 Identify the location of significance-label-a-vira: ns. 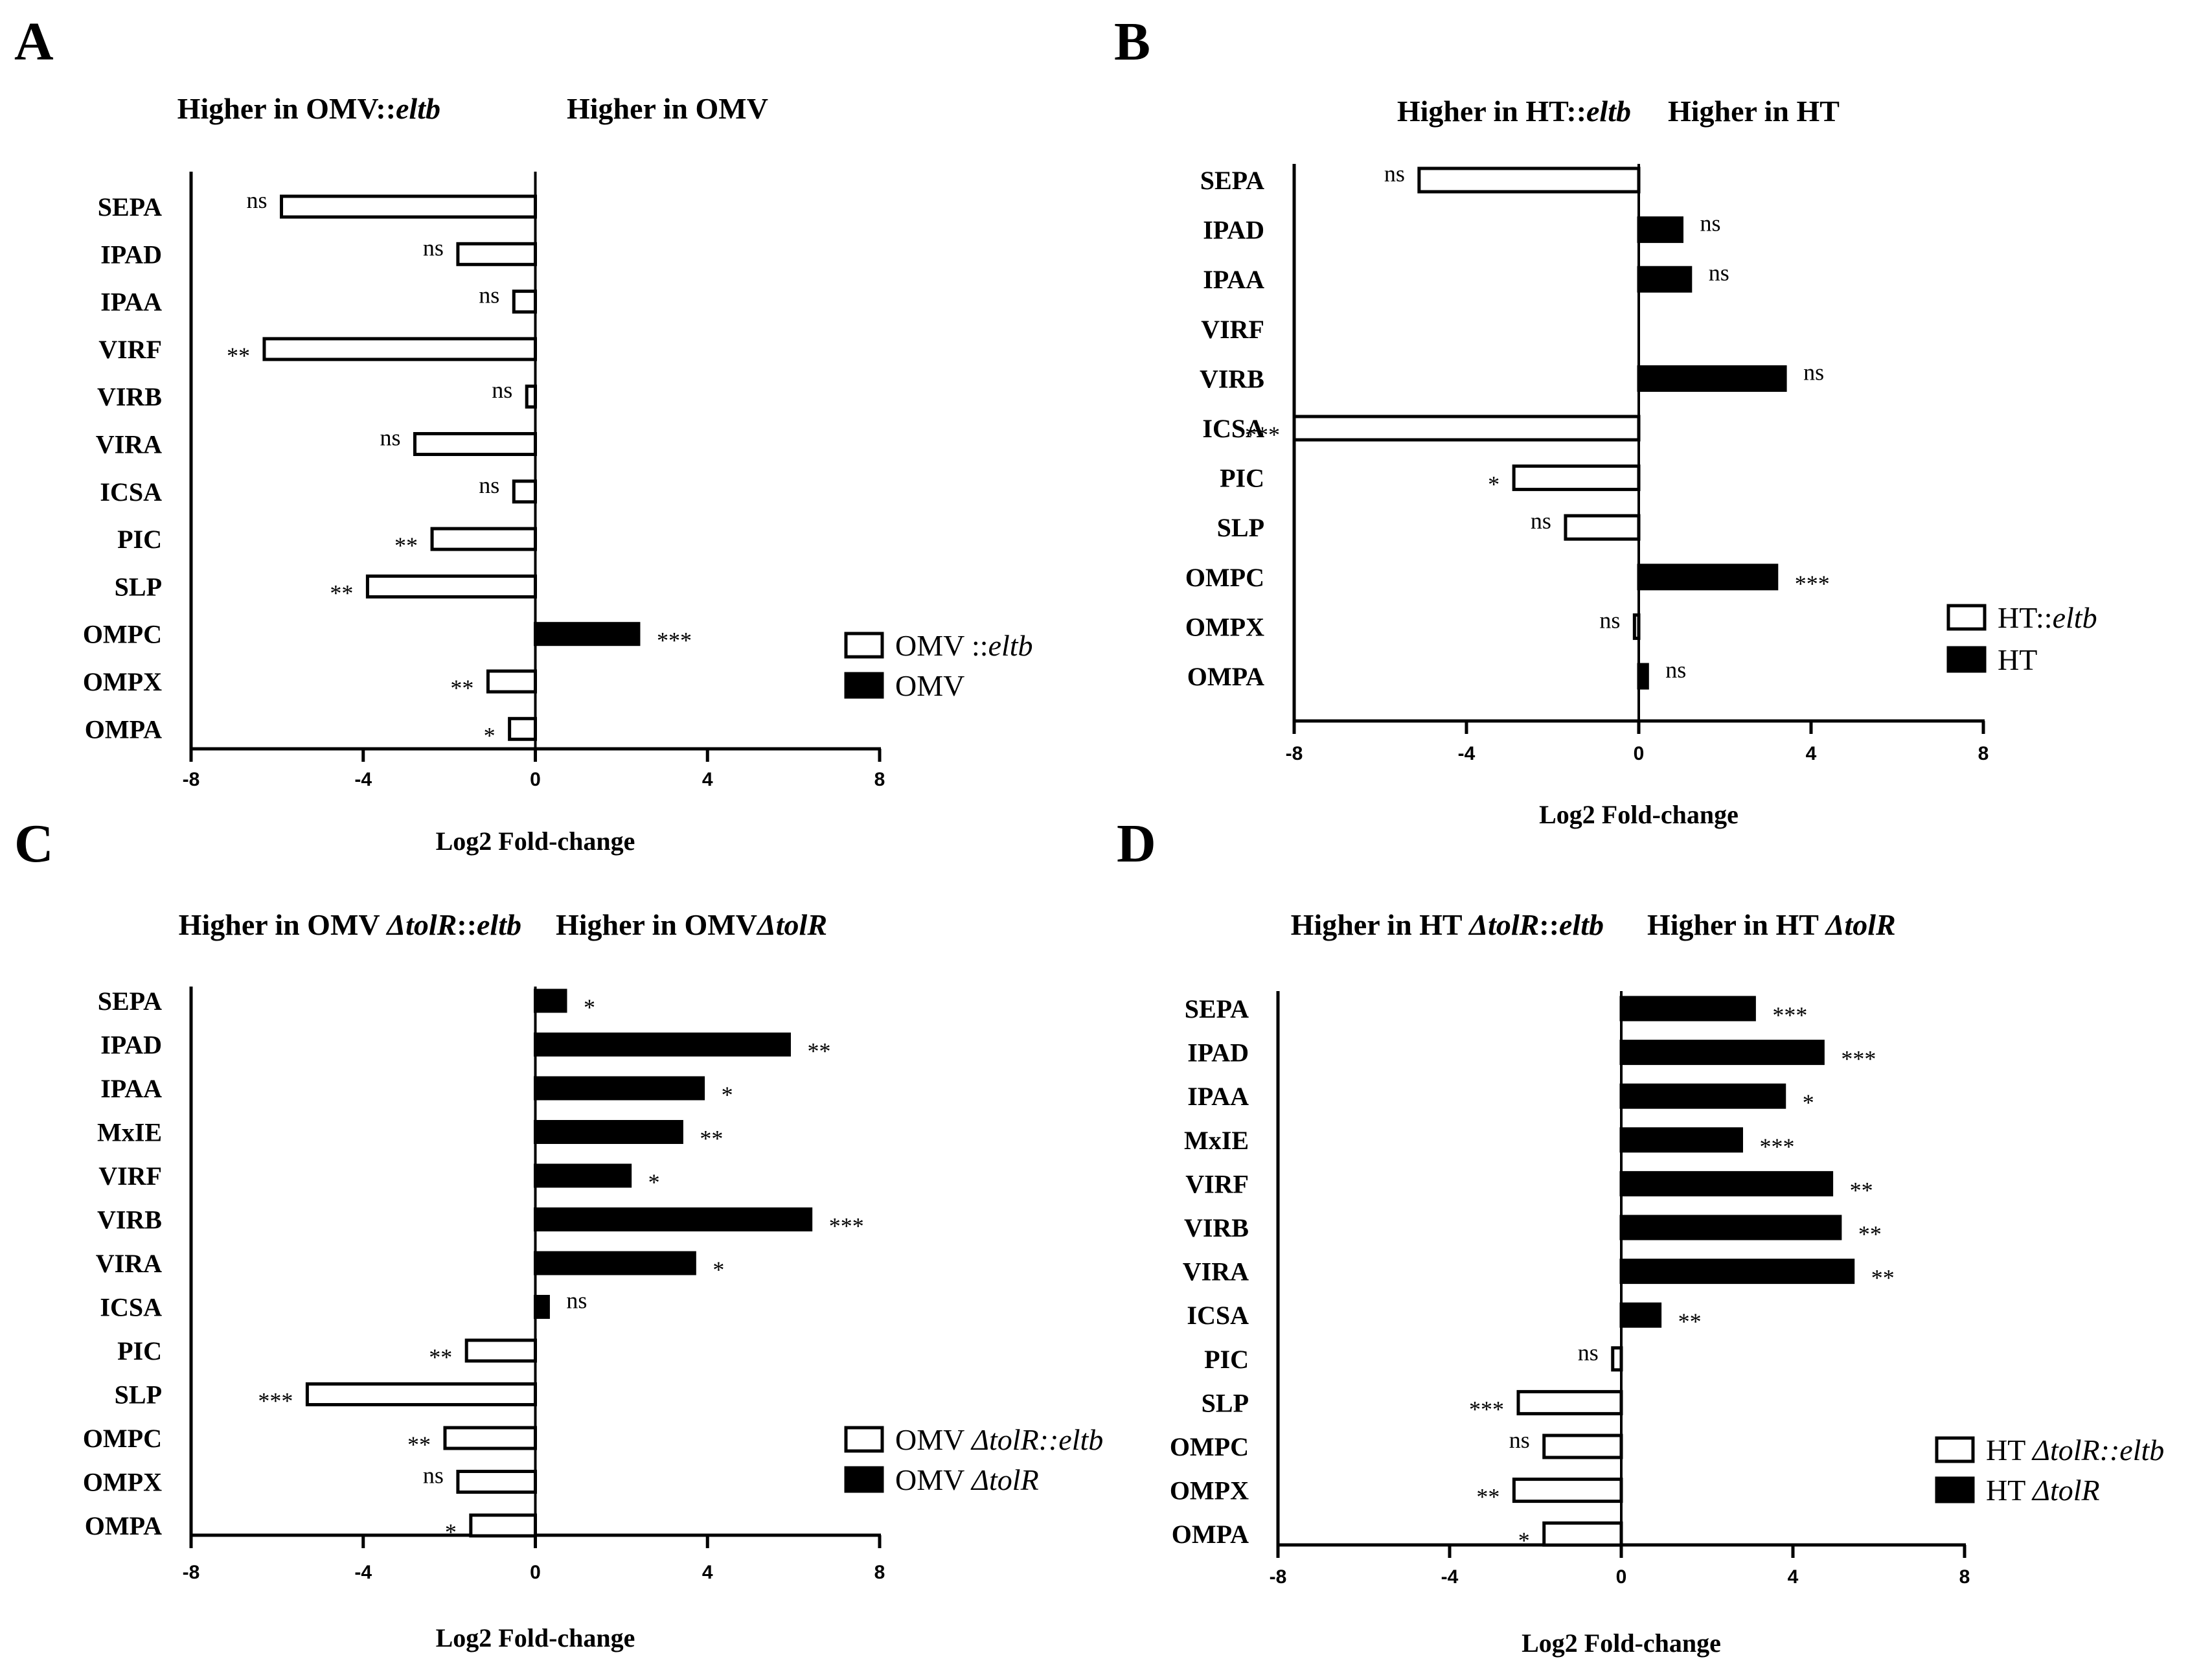
(390, 438).